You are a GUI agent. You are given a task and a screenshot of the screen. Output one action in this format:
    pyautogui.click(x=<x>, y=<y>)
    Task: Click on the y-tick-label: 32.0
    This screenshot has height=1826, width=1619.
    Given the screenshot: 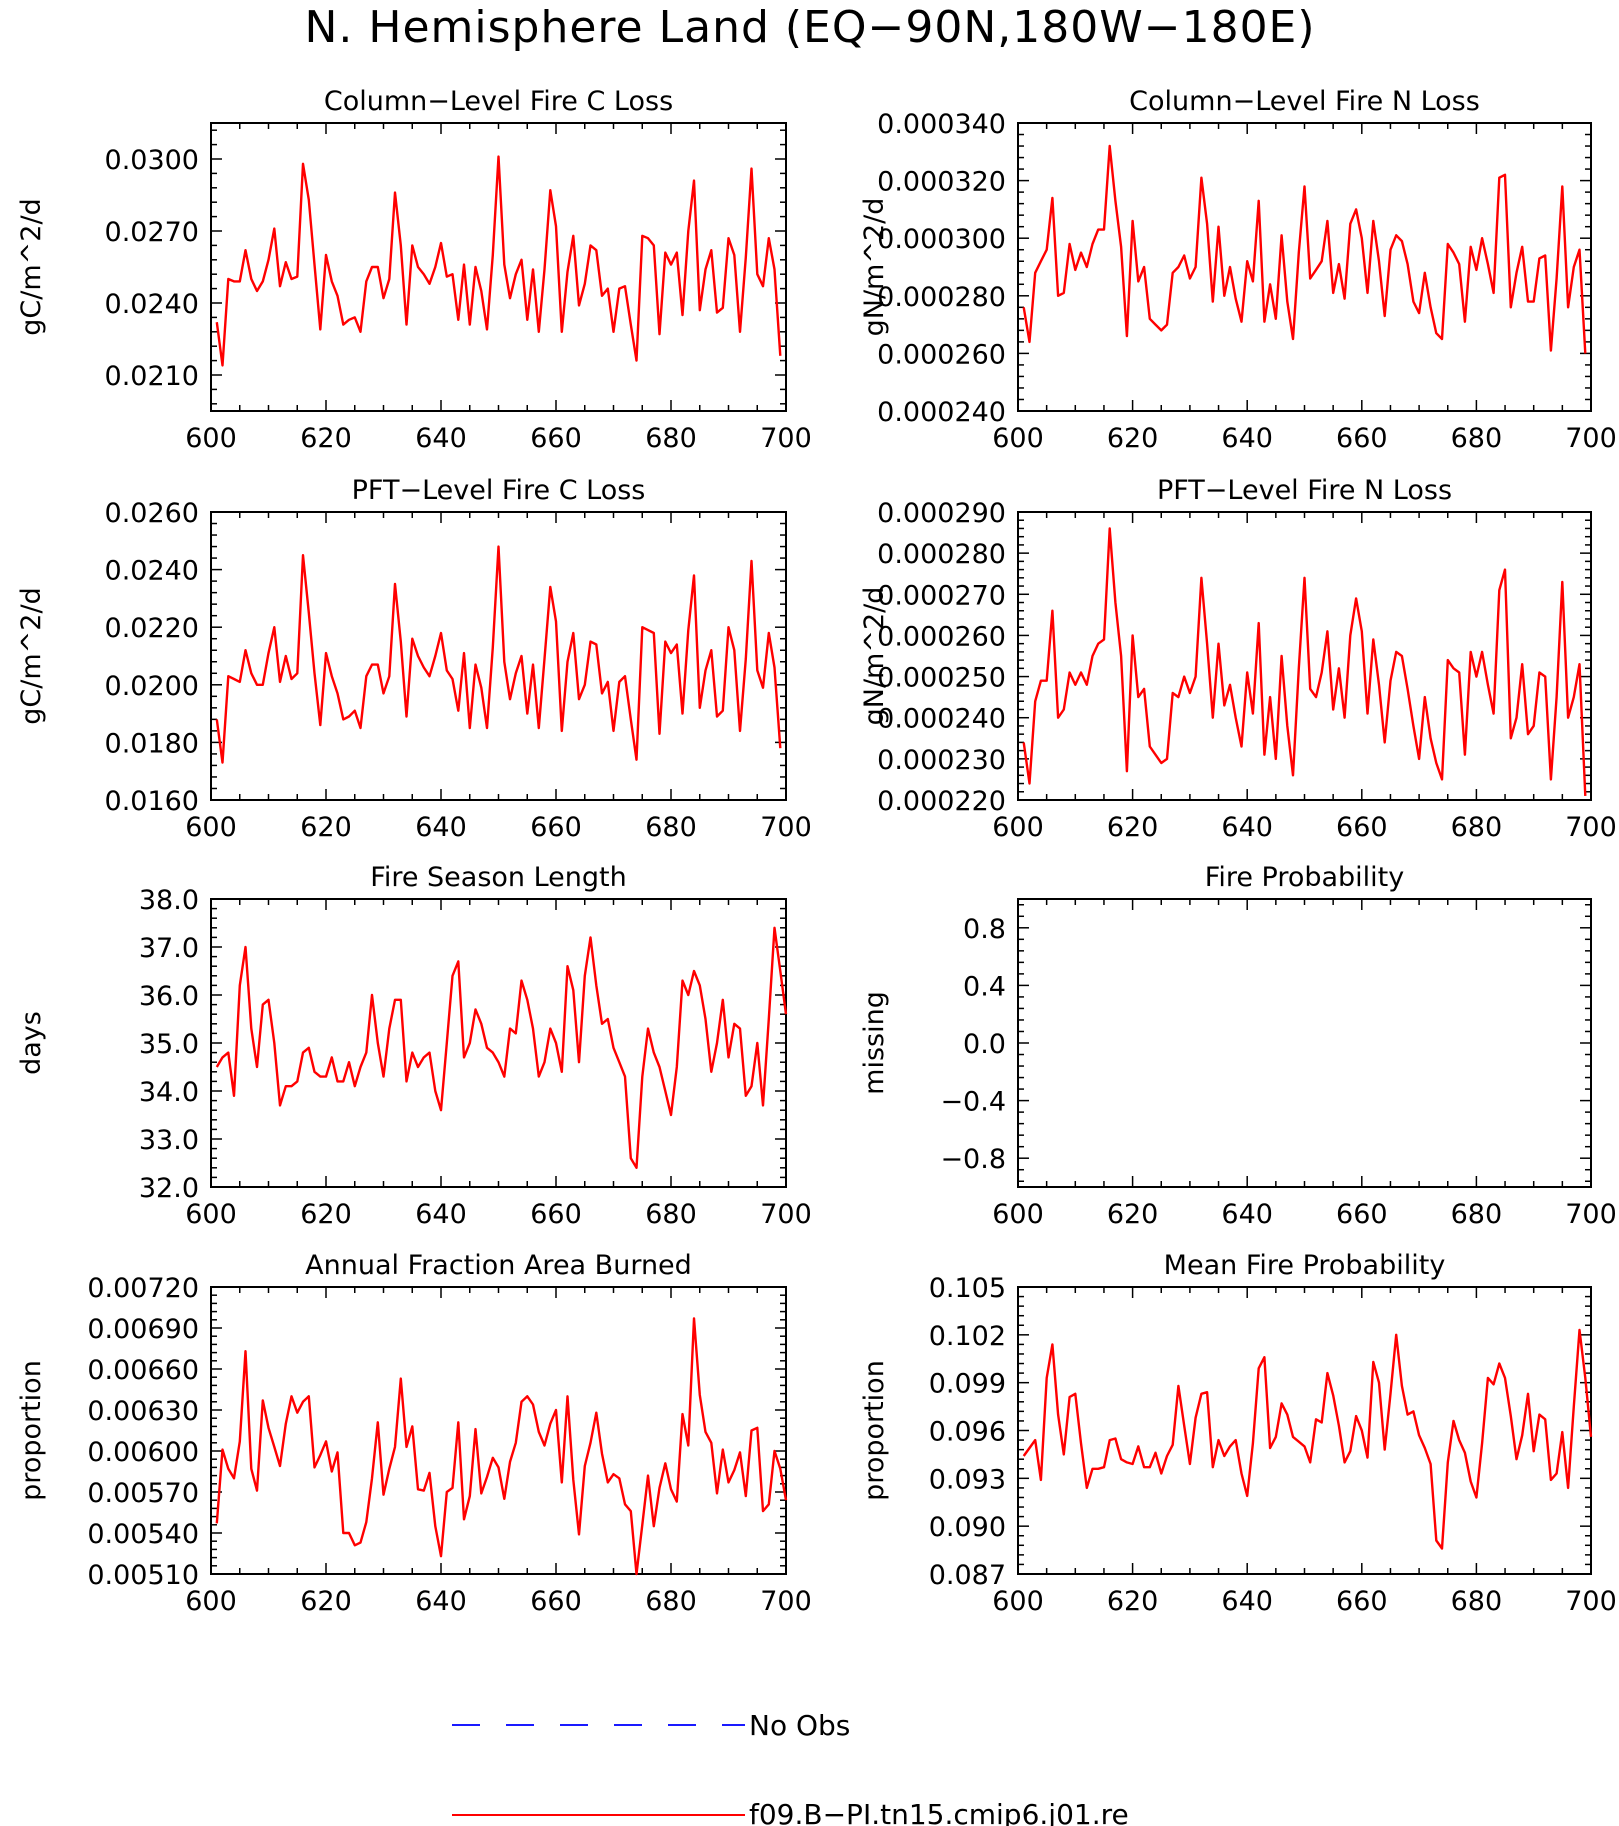 What is the action you would take?
    pyautogui.click(x=169, y=1188)
    